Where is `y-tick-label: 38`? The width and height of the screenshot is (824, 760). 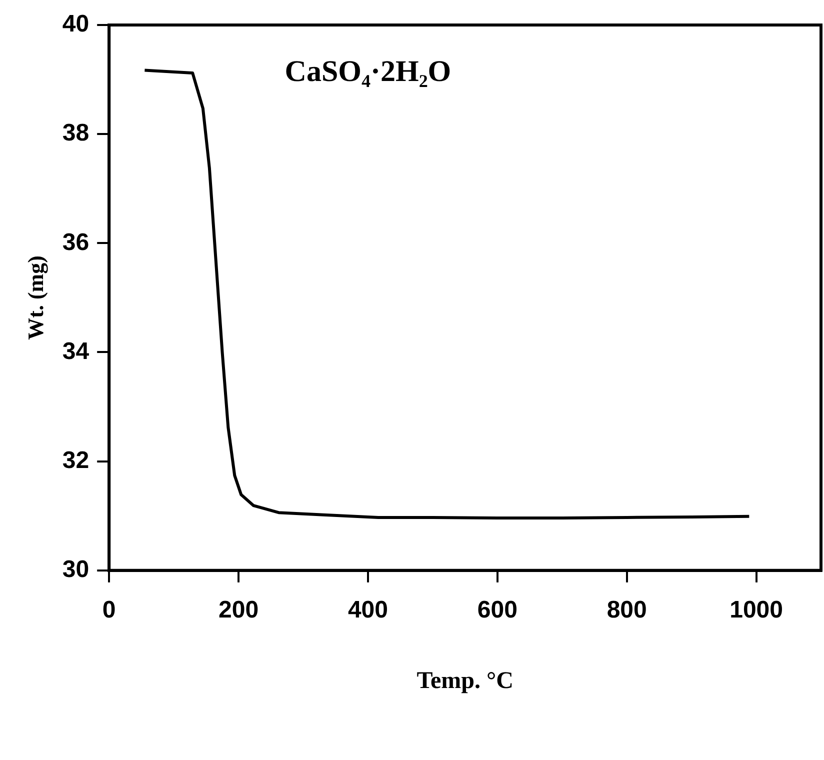
y-tick-label: 38 is located at coordinates (76, 133).